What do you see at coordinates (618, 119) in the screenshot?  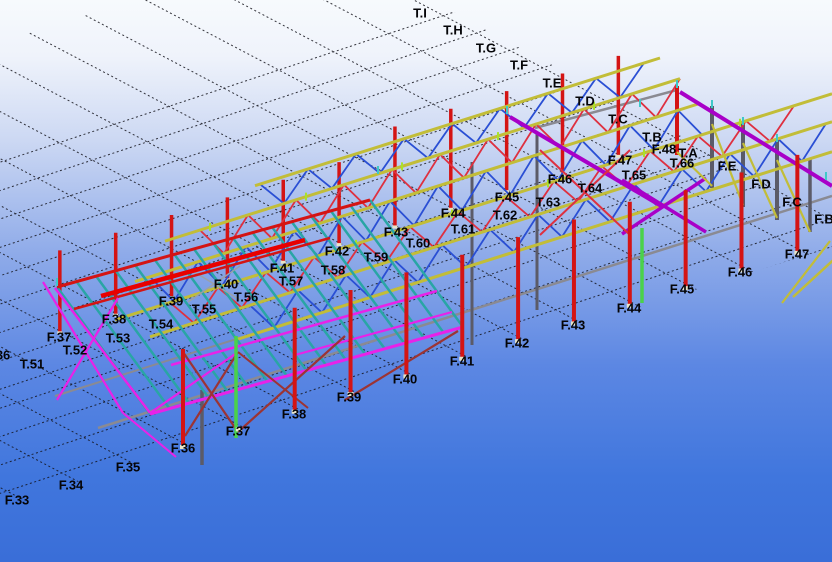 I see `grid-label: T.C` at bounding box center [618, 119].